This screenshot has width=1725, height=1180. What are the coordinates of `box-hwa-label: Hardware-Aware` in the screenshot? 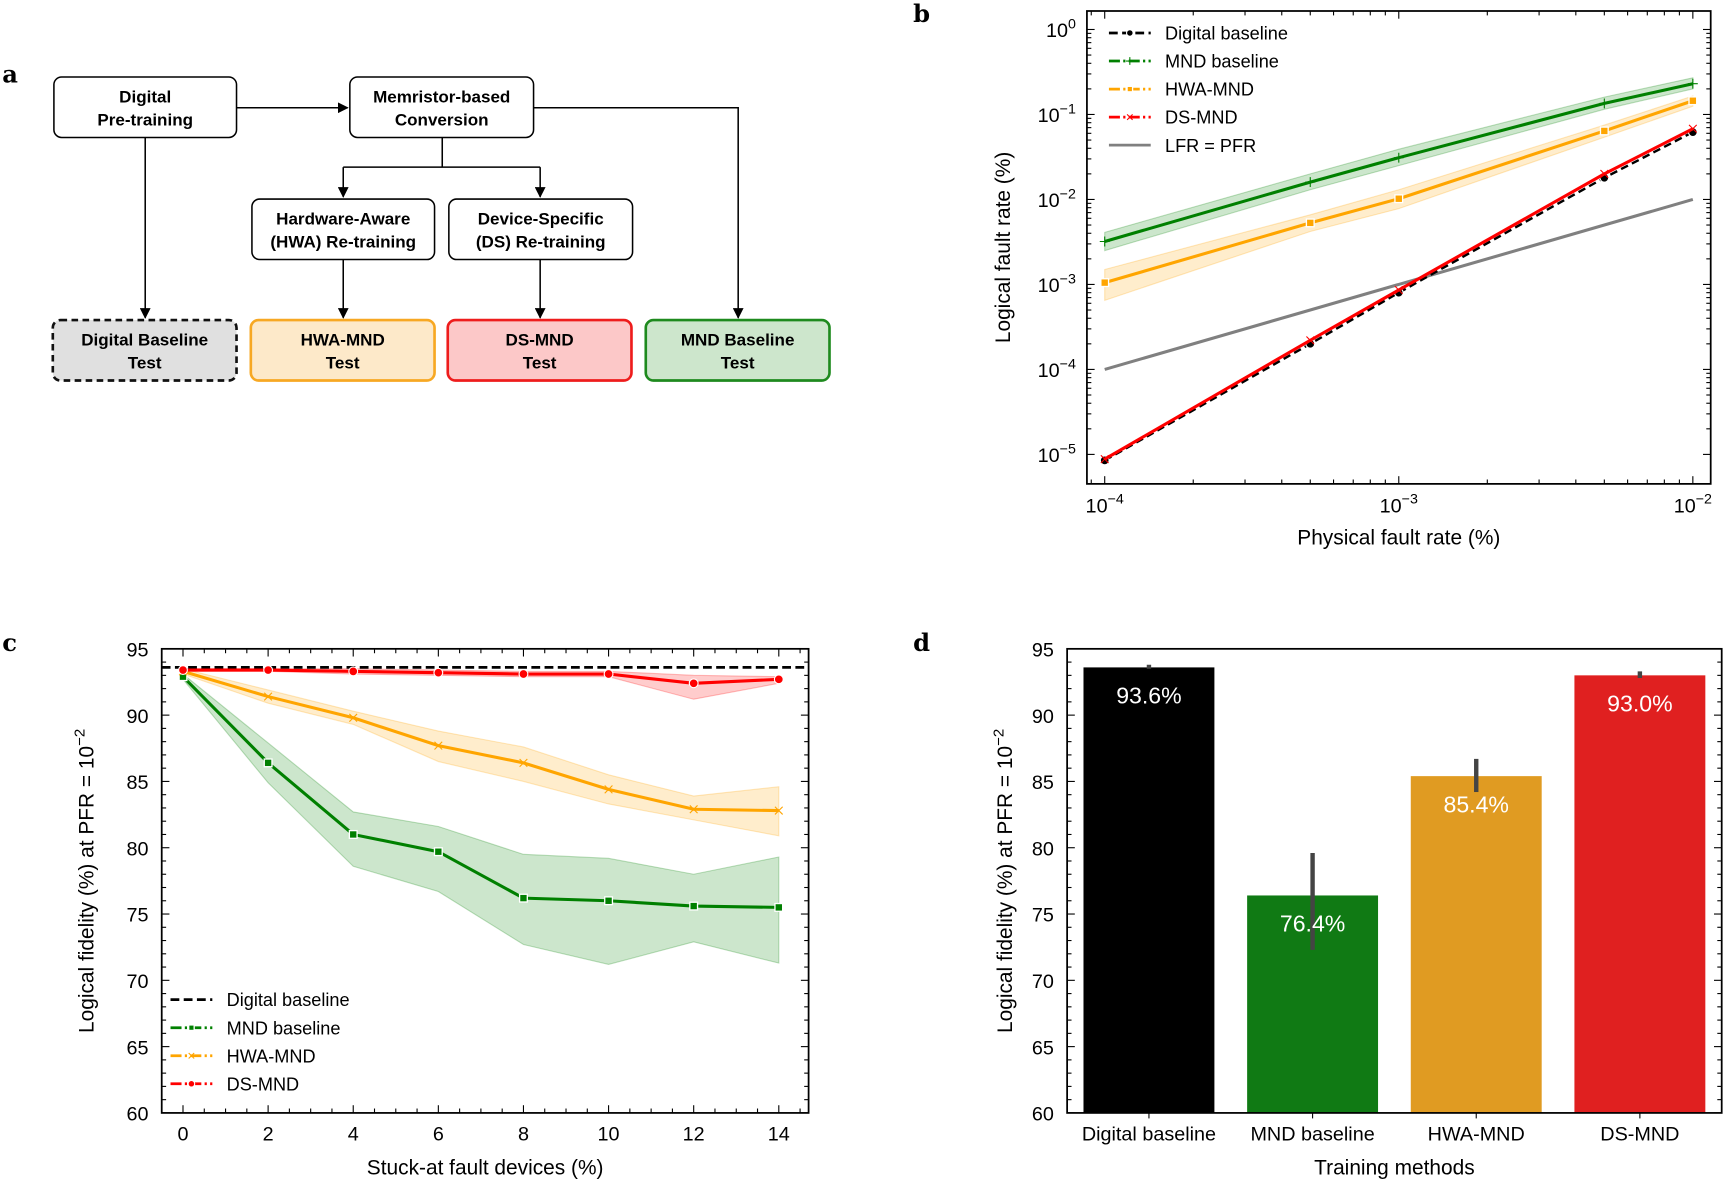 It's located at (343, 218).